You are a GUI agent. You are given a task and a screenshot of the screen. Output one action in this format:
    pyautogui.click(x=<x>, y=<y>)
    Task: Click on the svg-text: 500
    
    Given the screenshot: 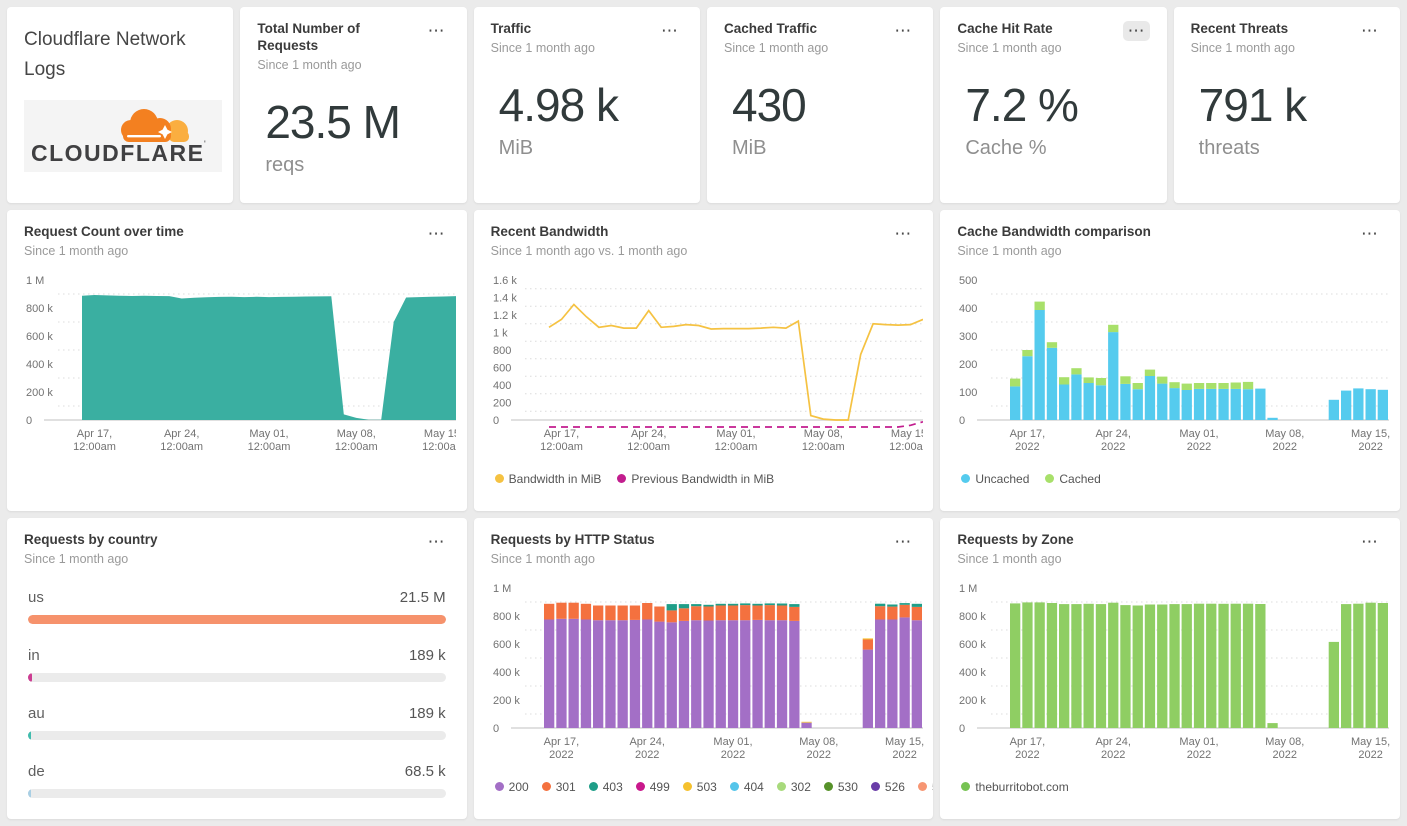 What is the action you would take?
    pyautogui.click(x=968, y=281)
    